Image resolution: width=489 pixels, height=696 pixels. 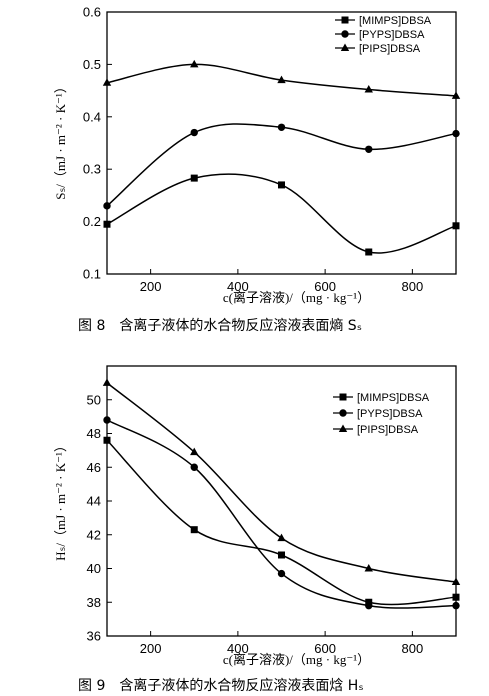 I want to click on y-axis-label: Hₛ/（mJ · m⁻² · K⁻¹）, so click(x=60, y=500).